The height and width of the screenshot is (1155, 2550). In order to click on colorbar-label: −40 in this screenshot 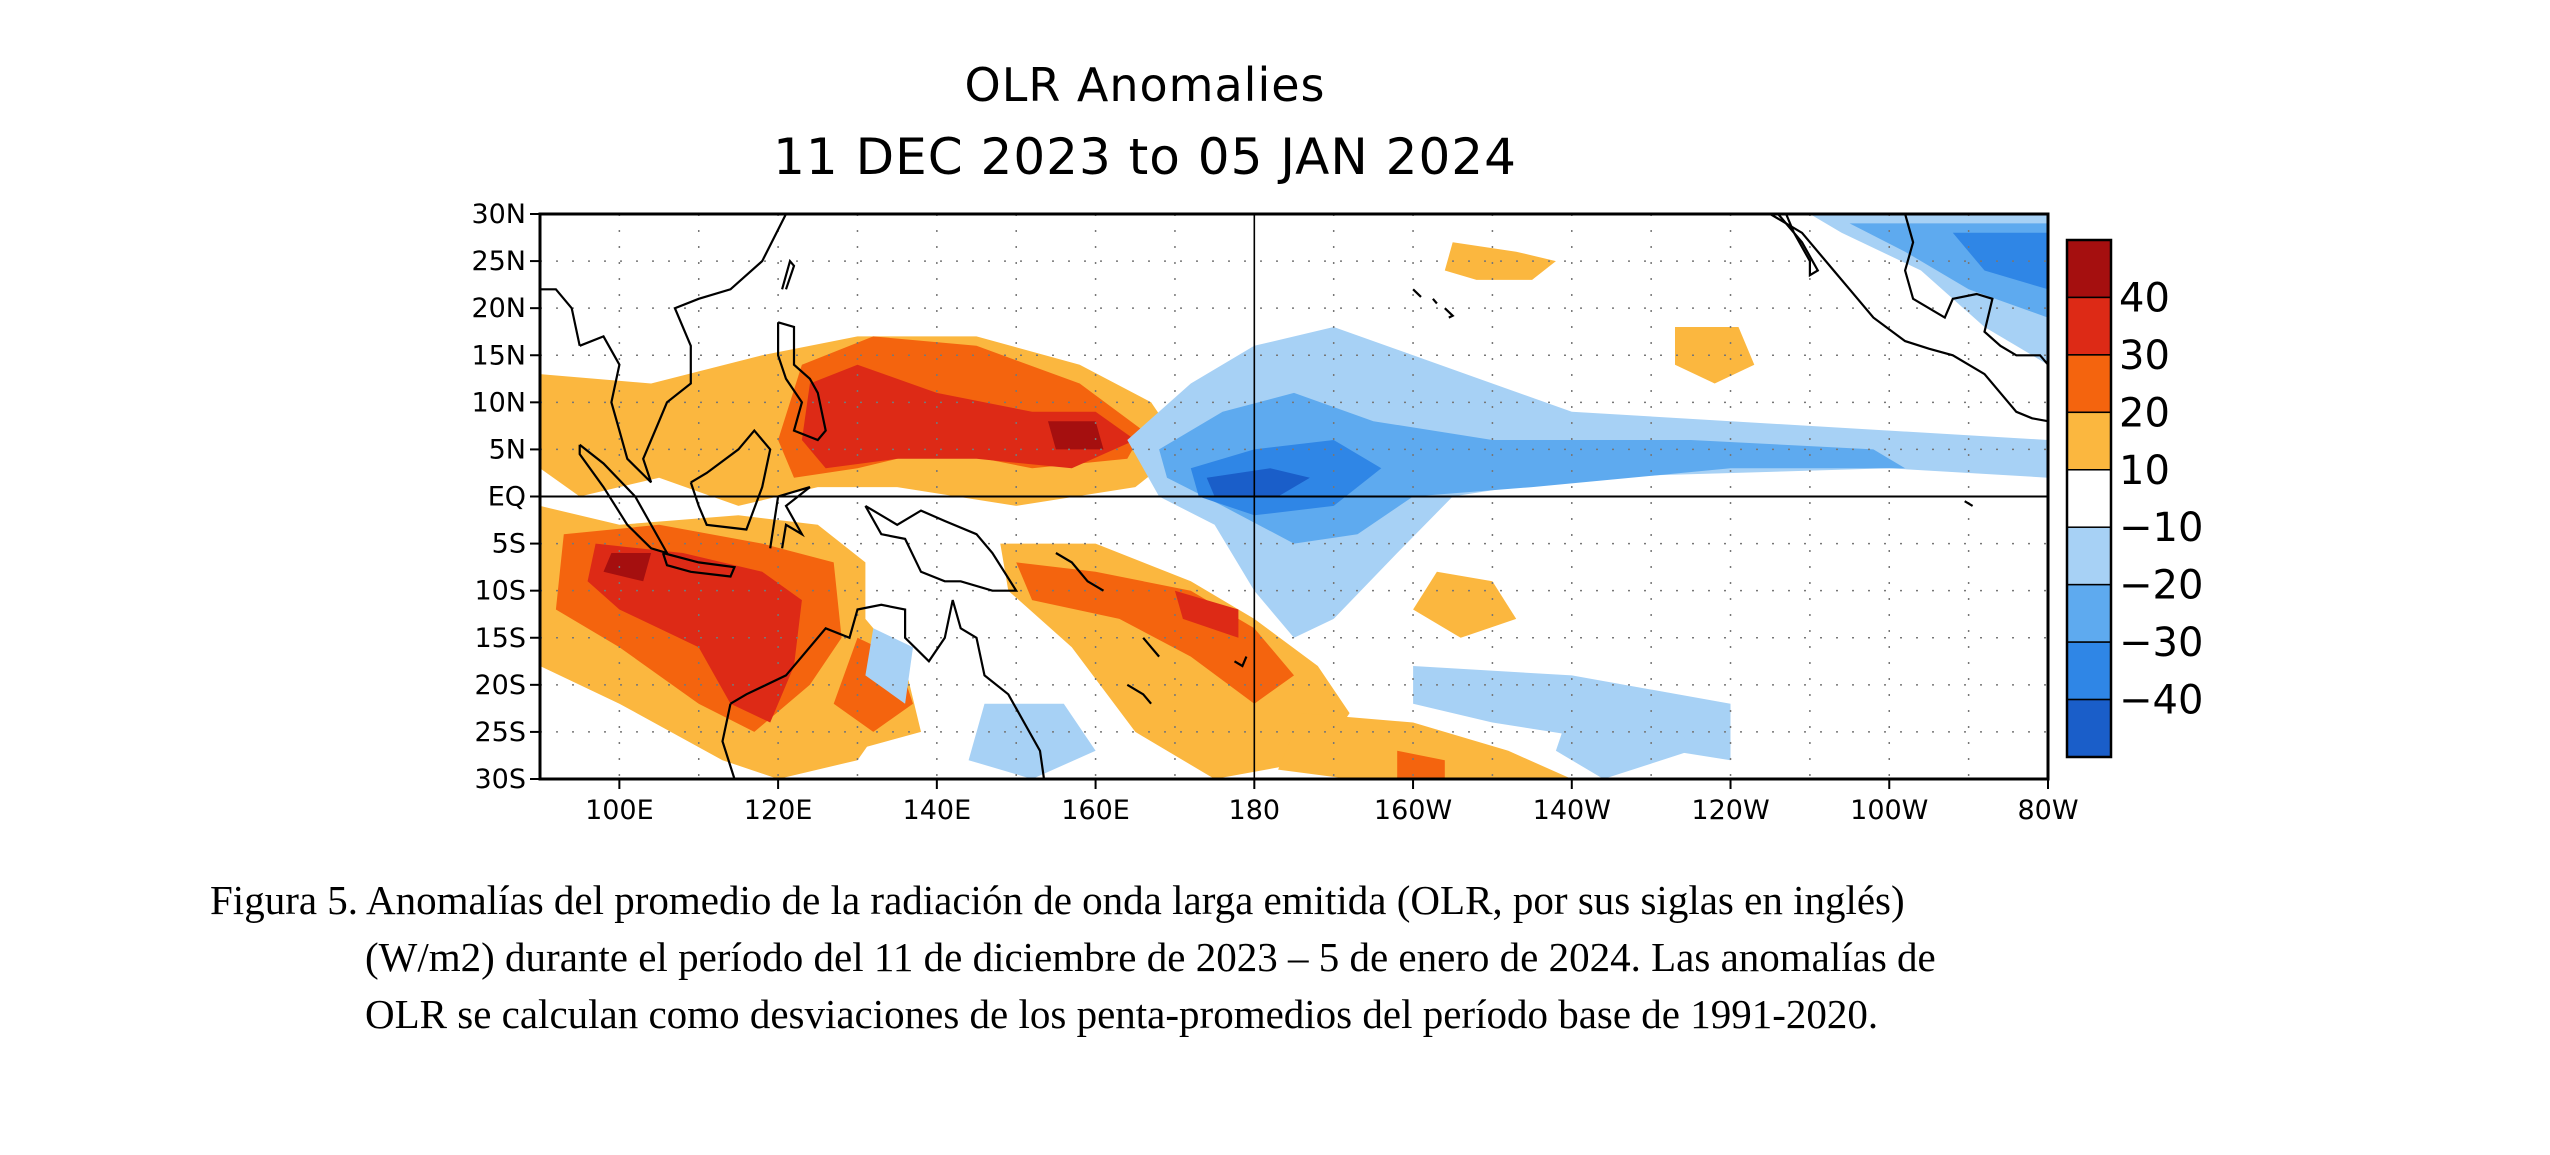, I will do `click(2161, 701)`.